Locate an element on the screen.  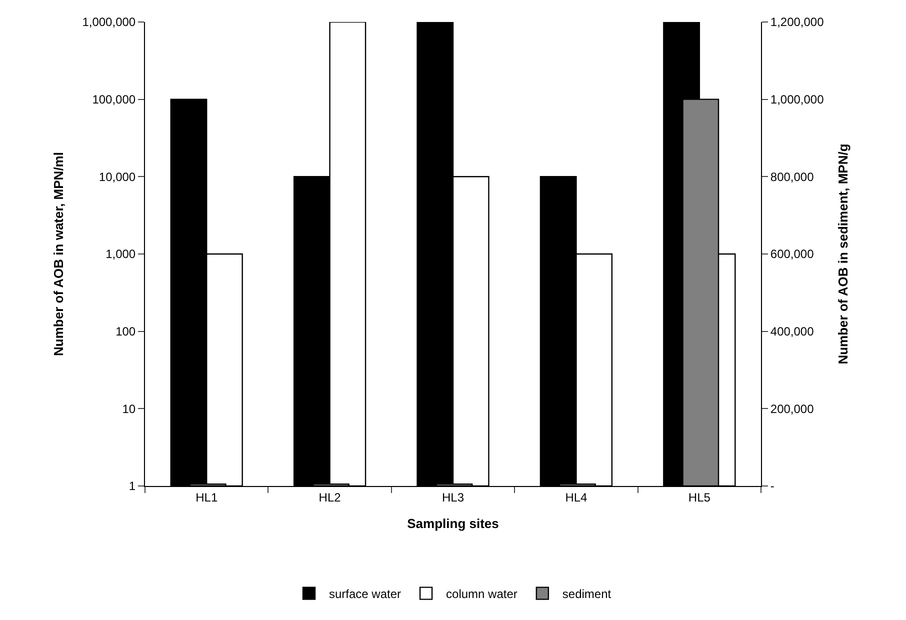
legend-label: surface water is located at coordinates (365, 593).